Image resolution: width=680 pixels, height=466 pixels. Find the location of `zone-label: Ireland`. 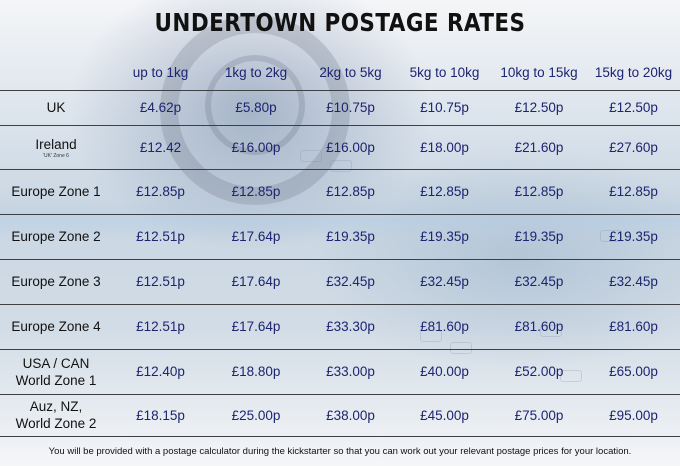

zone-label: Ireland is located at coordinates (56, 144).